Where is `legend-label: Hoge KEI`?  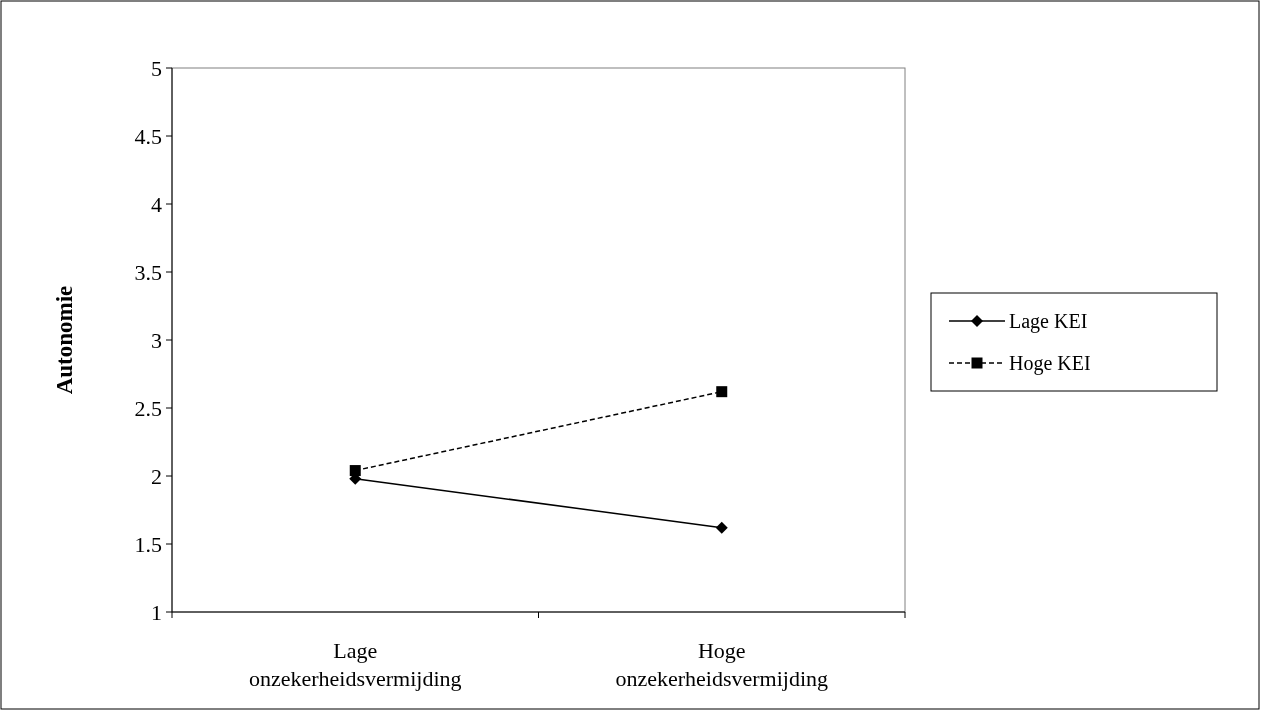
legend-label: Hoge KEI is located at coordinates (1050, 363).